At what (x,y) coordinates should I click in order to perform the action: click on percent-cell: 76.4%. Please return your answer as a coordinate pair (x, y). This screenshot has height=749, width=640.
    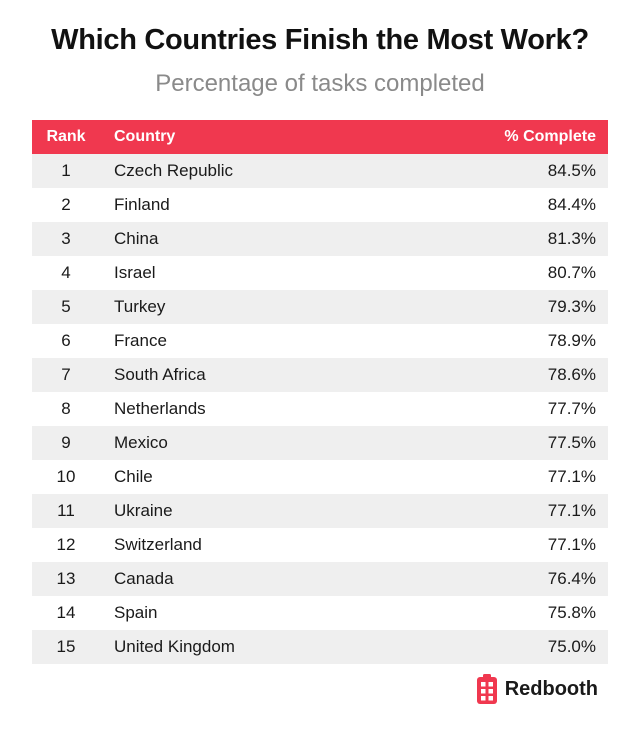
    Looking at the image, I should click on (571, 578).